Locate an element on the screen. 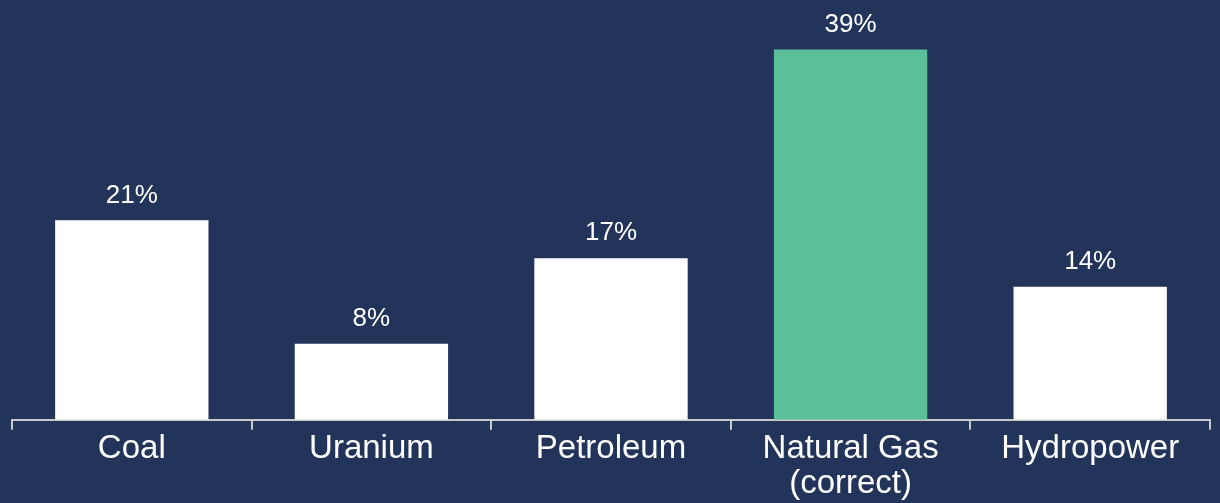 This screenshot has width=1220, height=503. x-tick-label: Coal is located at coordinates (131, 447).